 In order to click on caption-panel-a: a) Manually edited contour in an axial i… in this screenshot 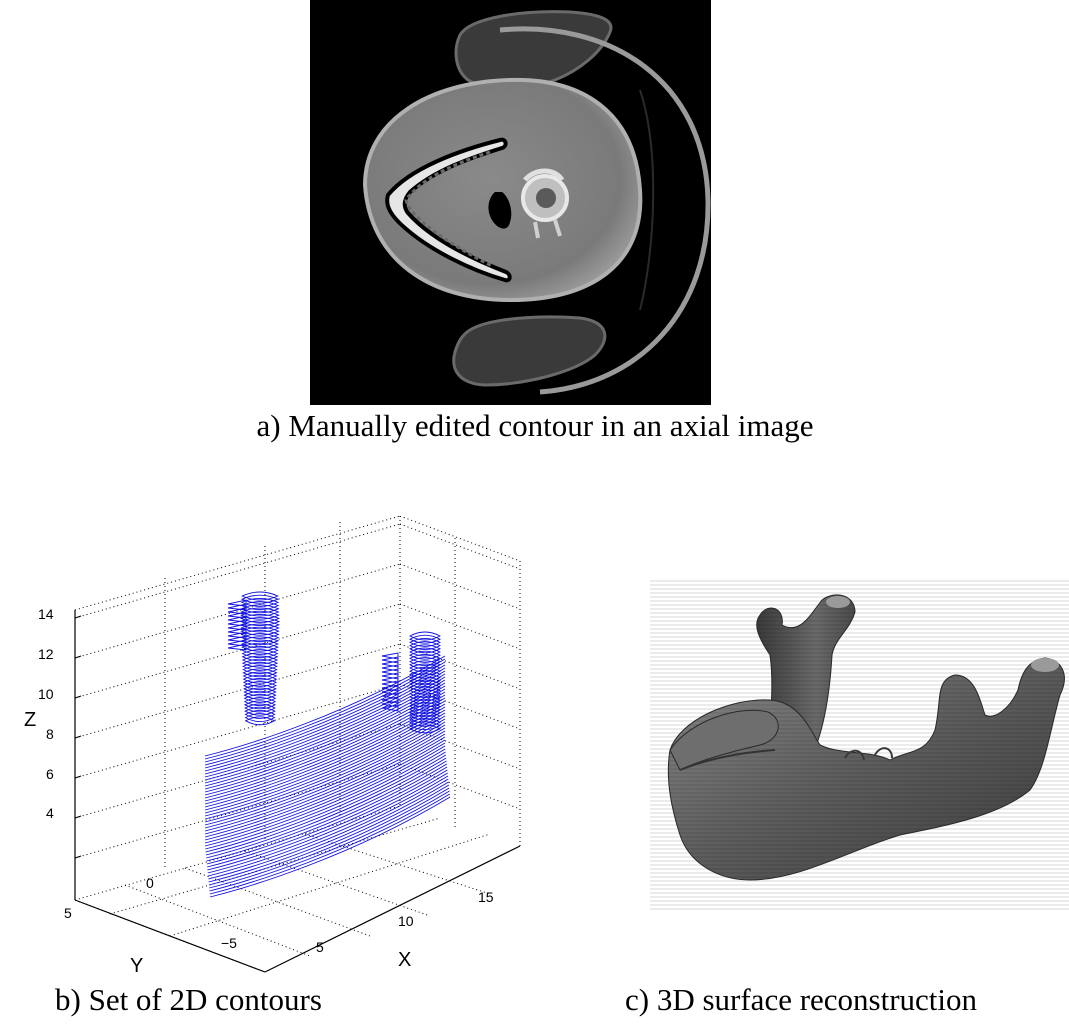, I will do `click(535, 425)`.